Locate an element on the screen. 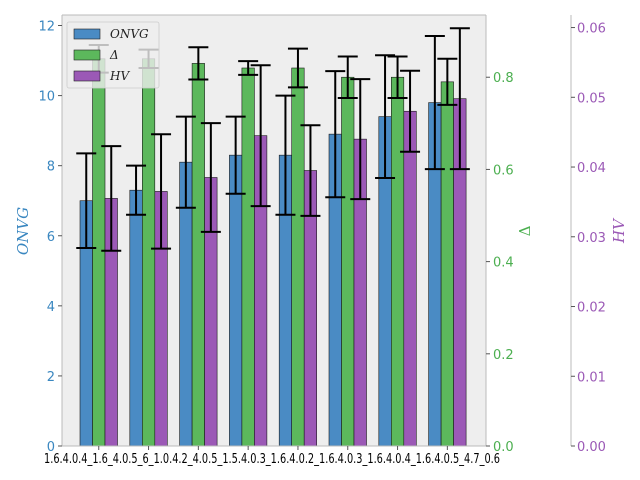  right1-tick-label-4: 0.8 is located at coordinates (503, 78).